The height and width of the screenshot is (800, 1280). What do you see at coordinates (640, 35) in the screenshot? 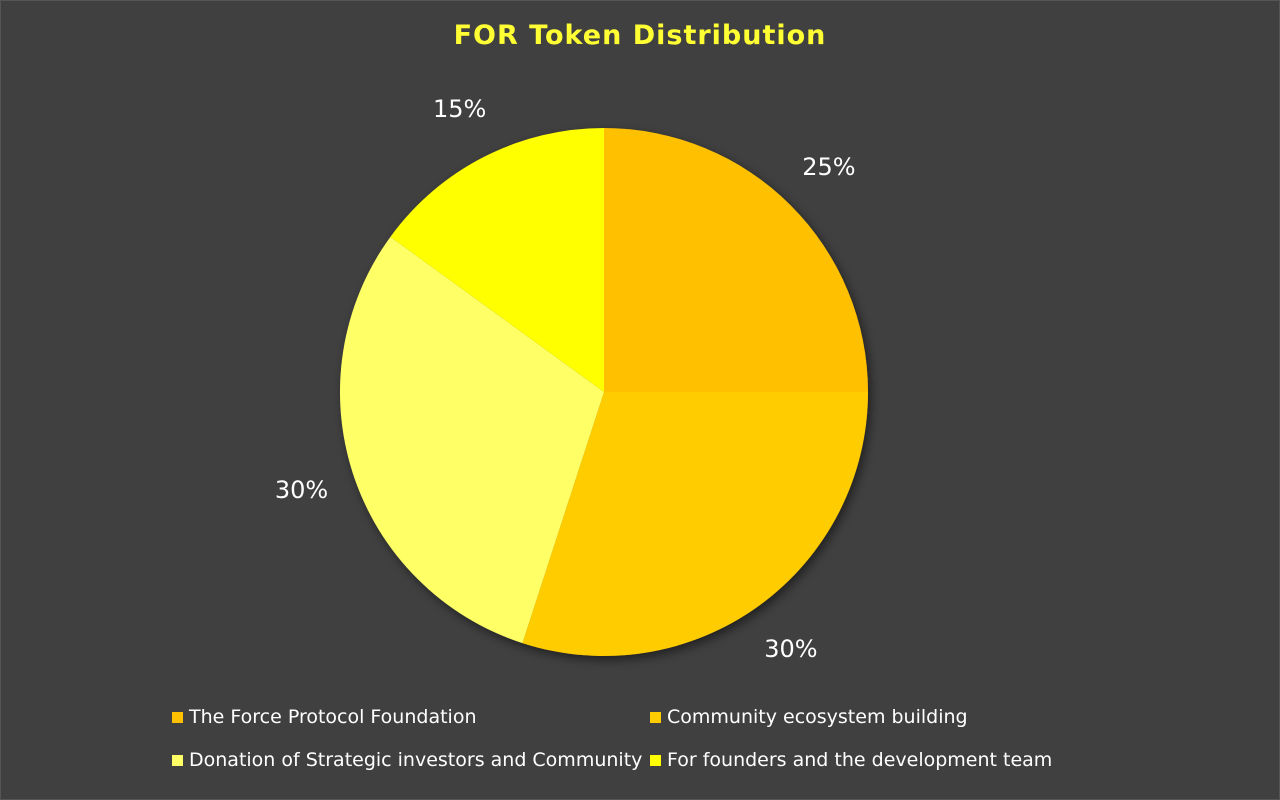
I see `chart-title: FOR Token Distribution` at bounding box center [640, 35].